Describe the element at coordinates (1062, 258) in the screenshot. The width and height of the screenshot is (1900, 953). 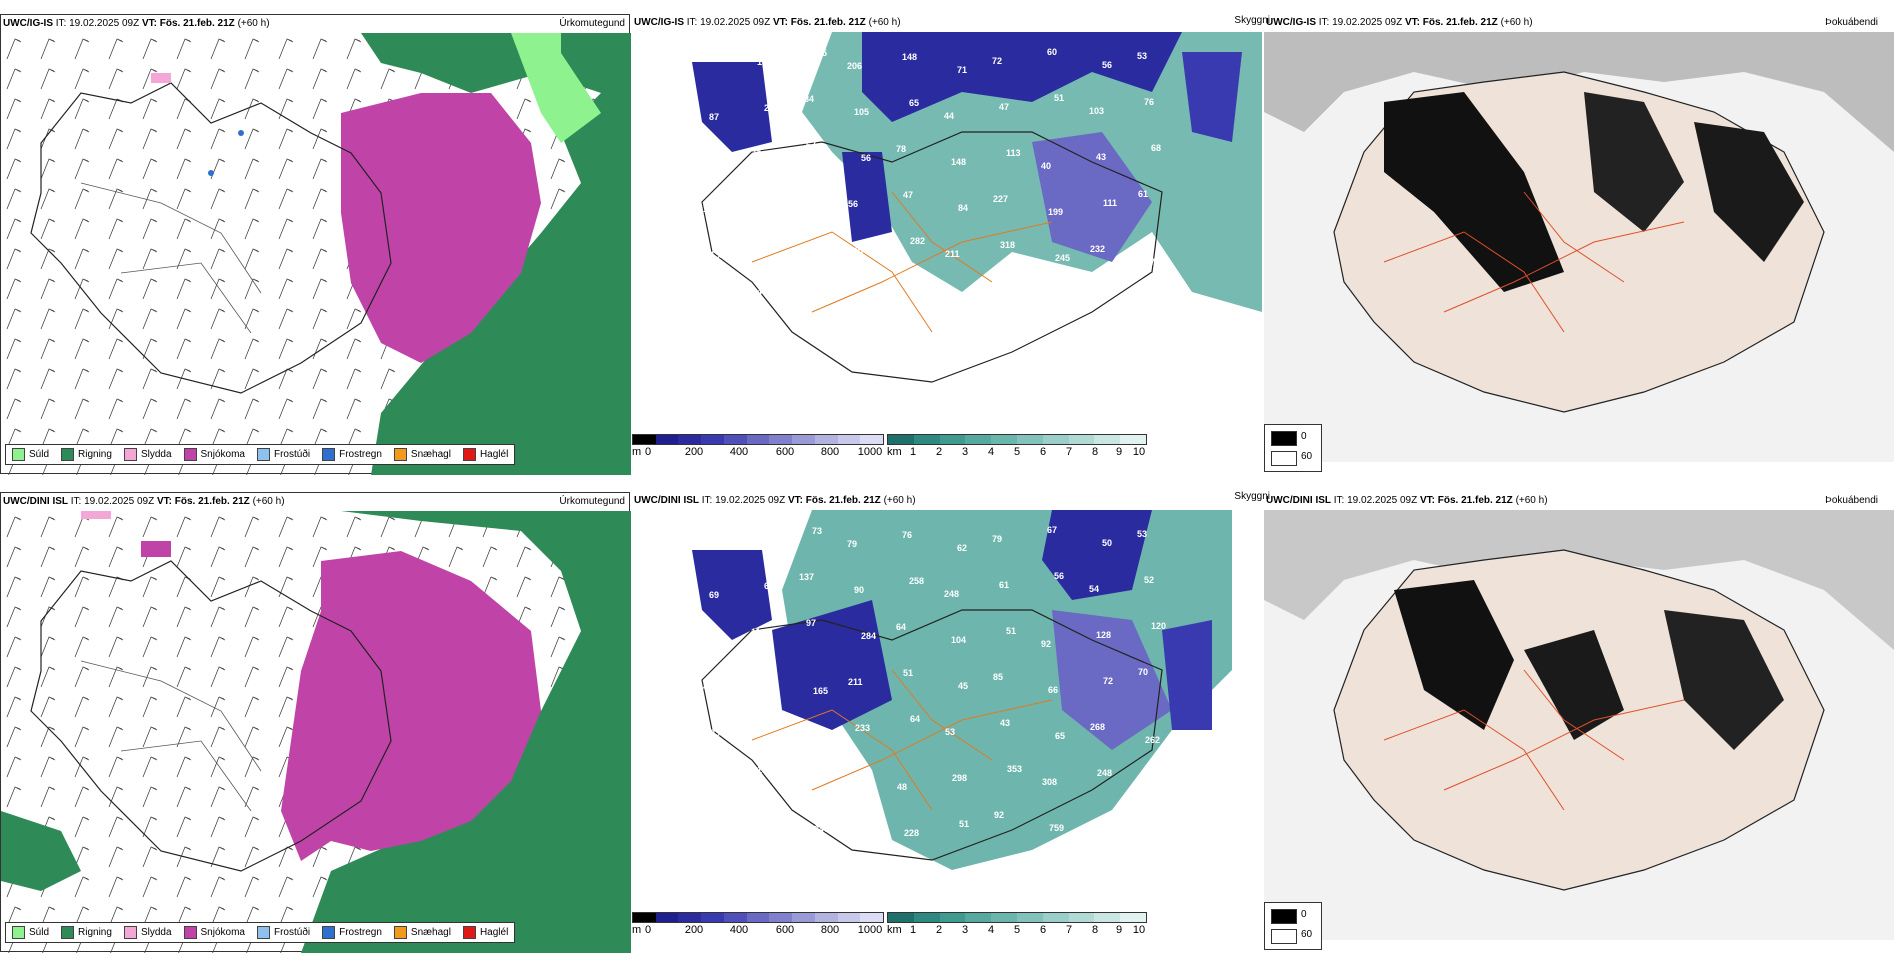
I see `visibility-label: 245` at that location.